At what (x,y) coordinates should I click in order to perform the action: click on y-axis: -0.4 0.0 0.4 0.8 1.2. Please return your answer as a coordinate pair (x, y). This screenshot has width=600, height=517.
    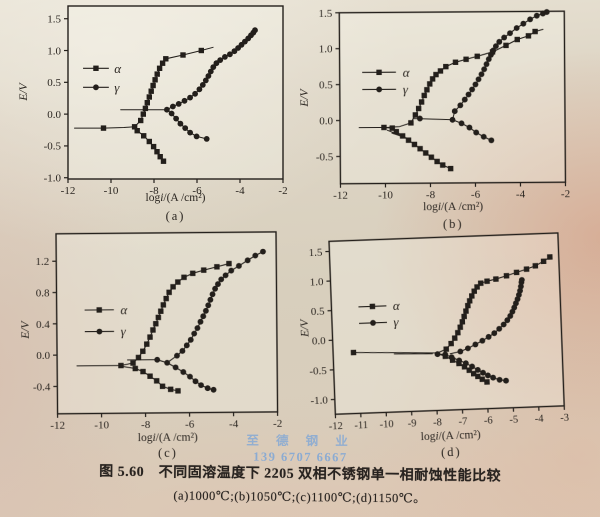
    Looking at the image, I should click on (45, 324).